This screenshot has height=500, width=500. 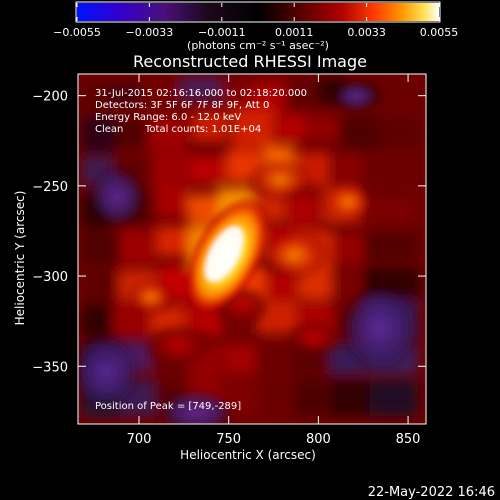 What do you see at coordinates (139, 439) in the screenshot?
I see `x-tick-label: 700` at bounding box center [139, 439].